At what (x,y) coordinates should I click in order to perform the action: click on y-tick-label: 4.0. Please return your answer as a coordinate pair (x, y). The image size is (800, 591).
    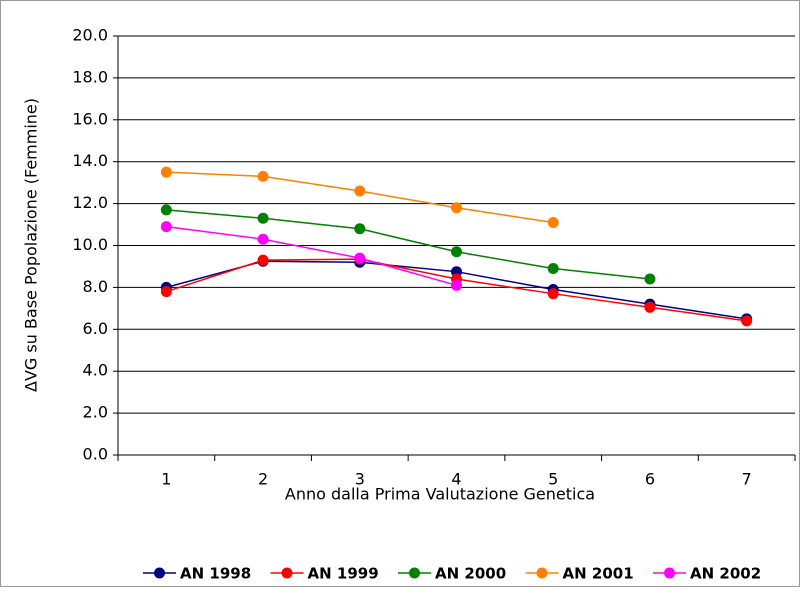
    Looking at the image, I should click on (95, 370).